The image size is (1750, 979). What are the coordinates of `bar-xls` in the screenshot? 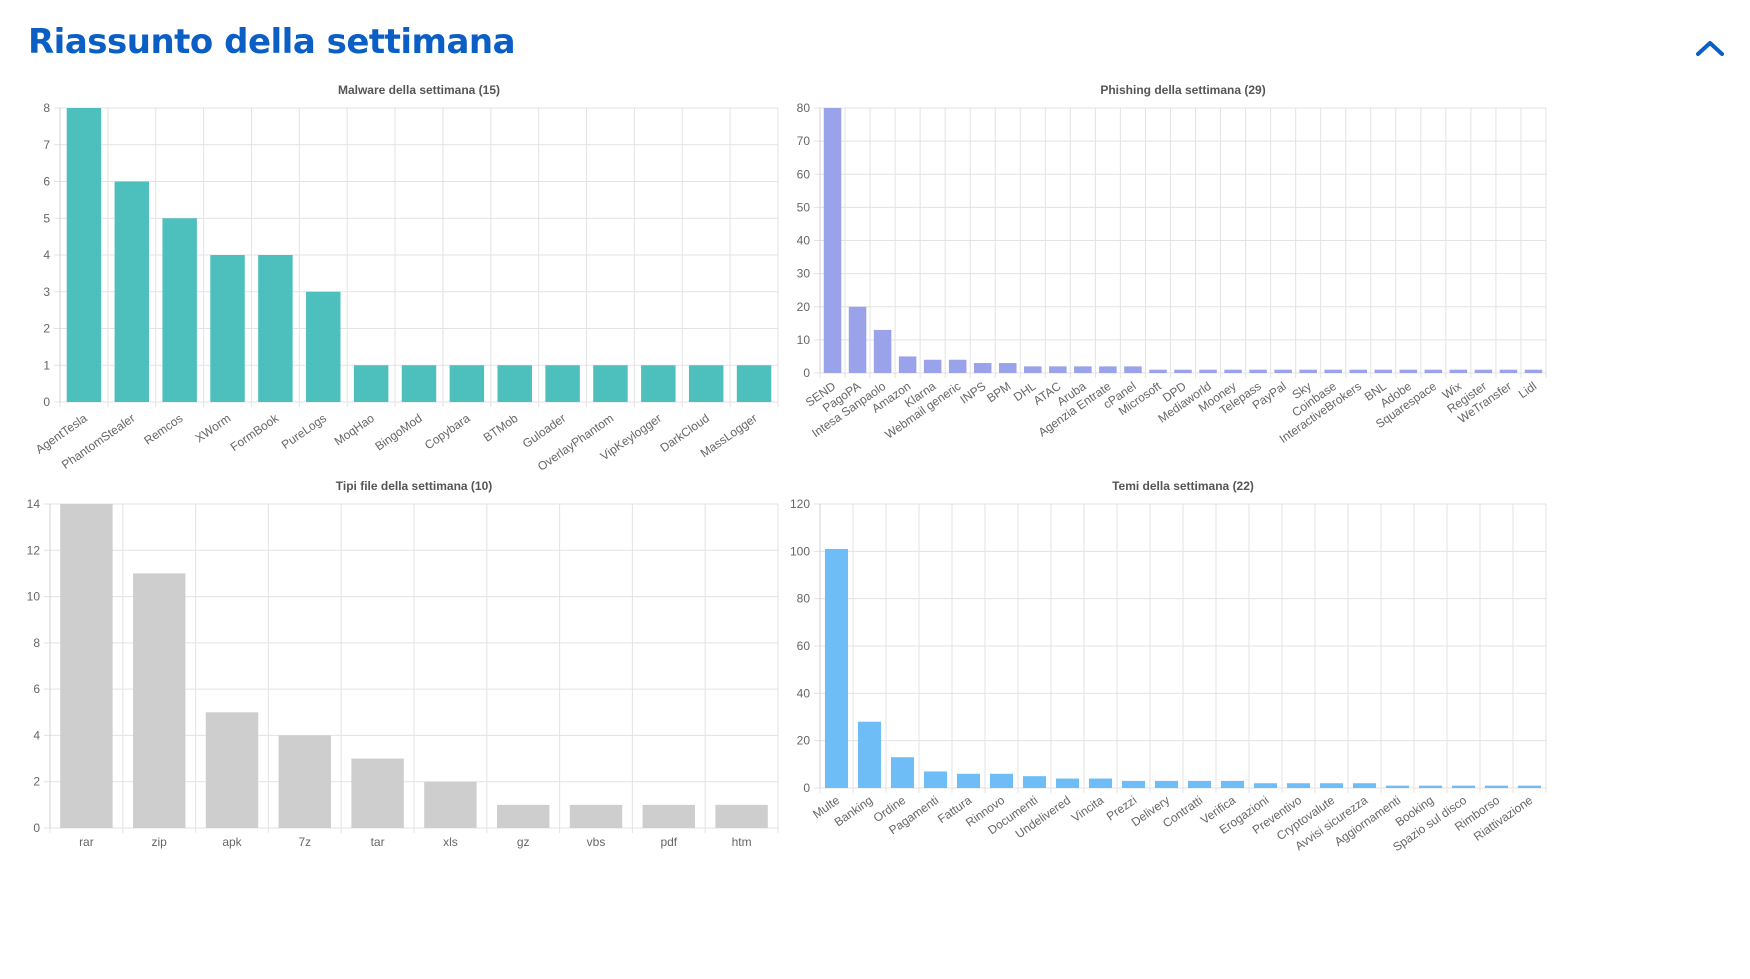 It's located at (450, 804).